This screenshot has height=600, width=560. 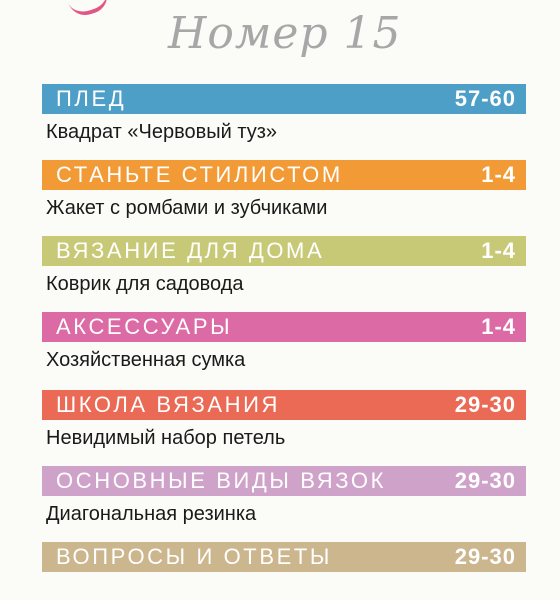 I want to click on section-title: АКСЕССУАРЫ, so click(x=144, y=326).